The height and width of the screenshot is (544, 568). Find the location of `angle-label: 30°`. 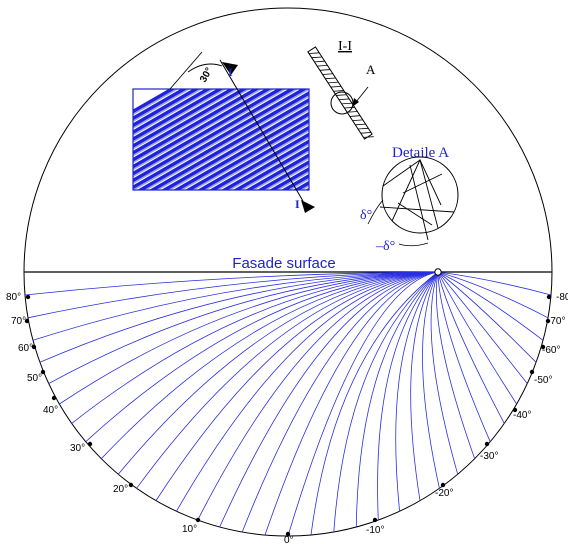

angle-label: 30° is located at coordinates (206, 75).